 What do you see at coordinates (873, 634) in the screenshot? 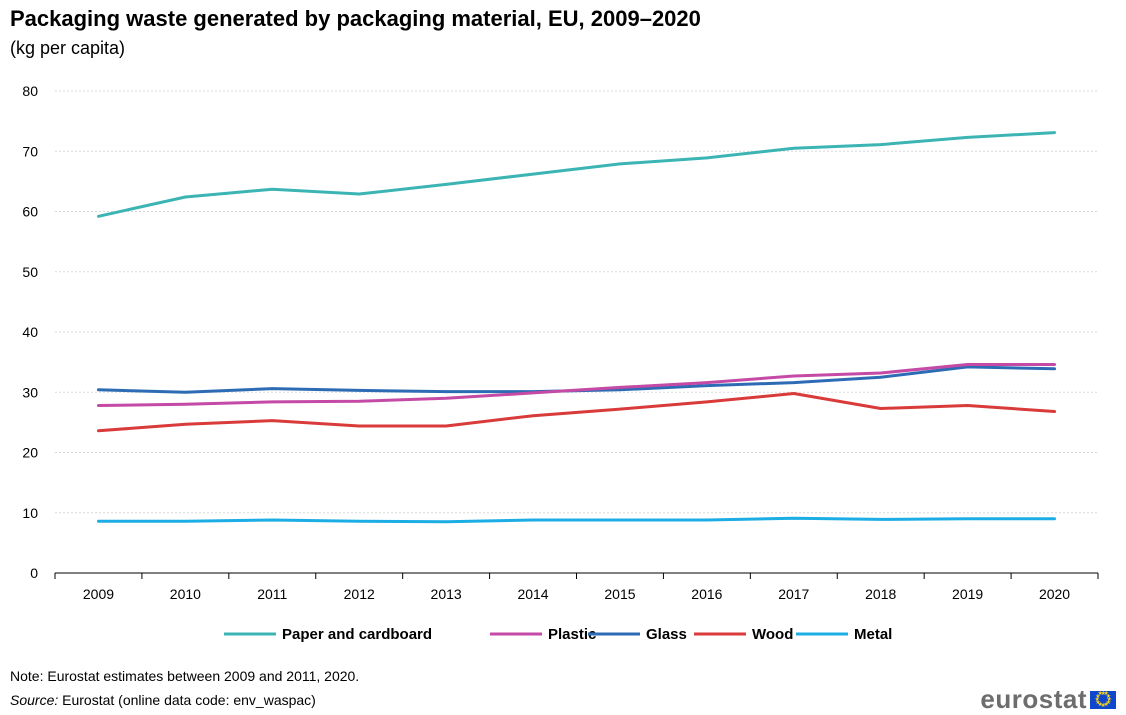
I see `legend-label: Metal` at bounding box center [873, 634].